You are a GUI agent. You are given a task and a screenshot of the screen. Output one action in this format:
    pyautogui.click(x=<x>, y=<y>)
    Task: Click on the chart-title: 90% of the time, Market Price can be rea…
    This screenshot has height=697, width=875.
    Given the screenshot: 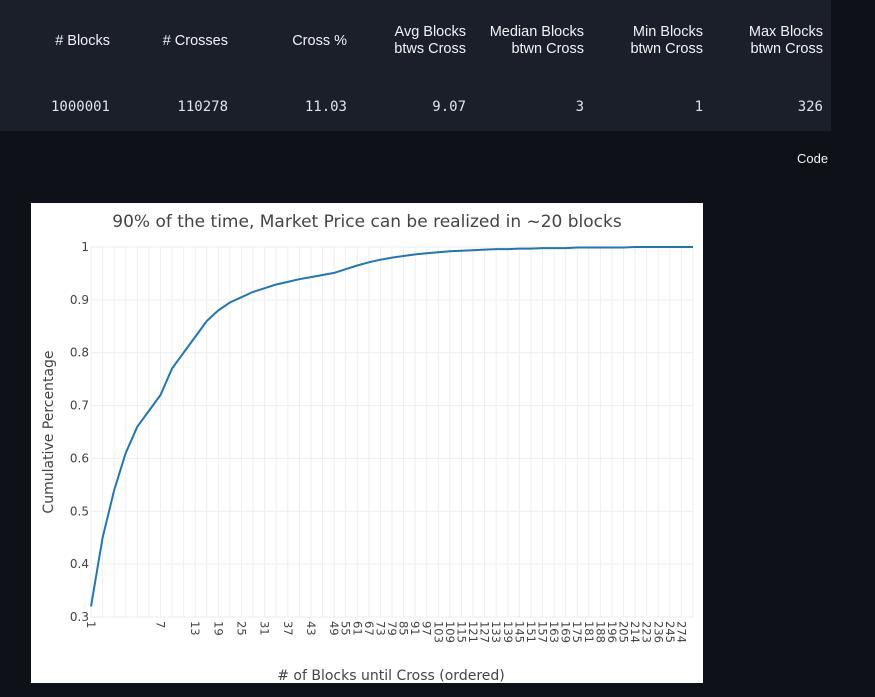 What is the action you would take?
    pyautogui.click(x=367, y=222)
    